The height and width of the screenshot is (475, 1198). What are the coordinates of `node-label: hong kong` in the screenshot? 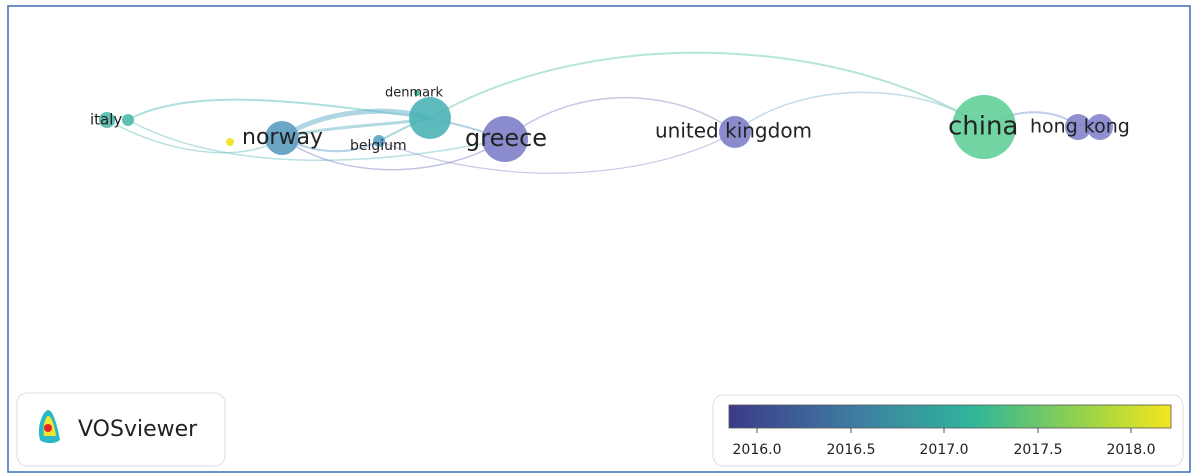 It's located at (1080, 127).